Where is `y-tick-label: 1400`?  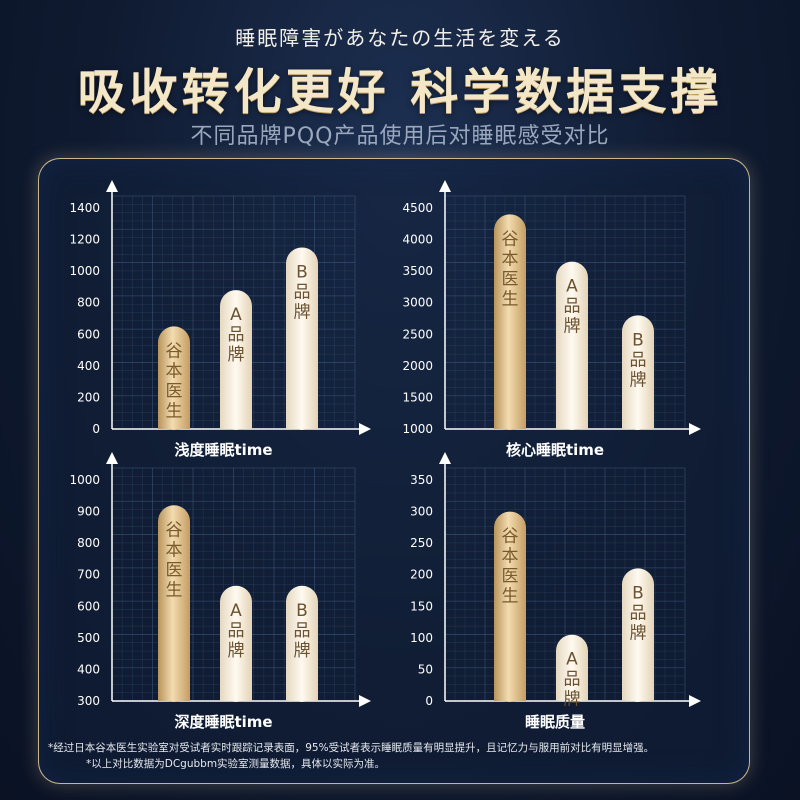
y-tick-label: 1400 is located at coordinates (84, 208).